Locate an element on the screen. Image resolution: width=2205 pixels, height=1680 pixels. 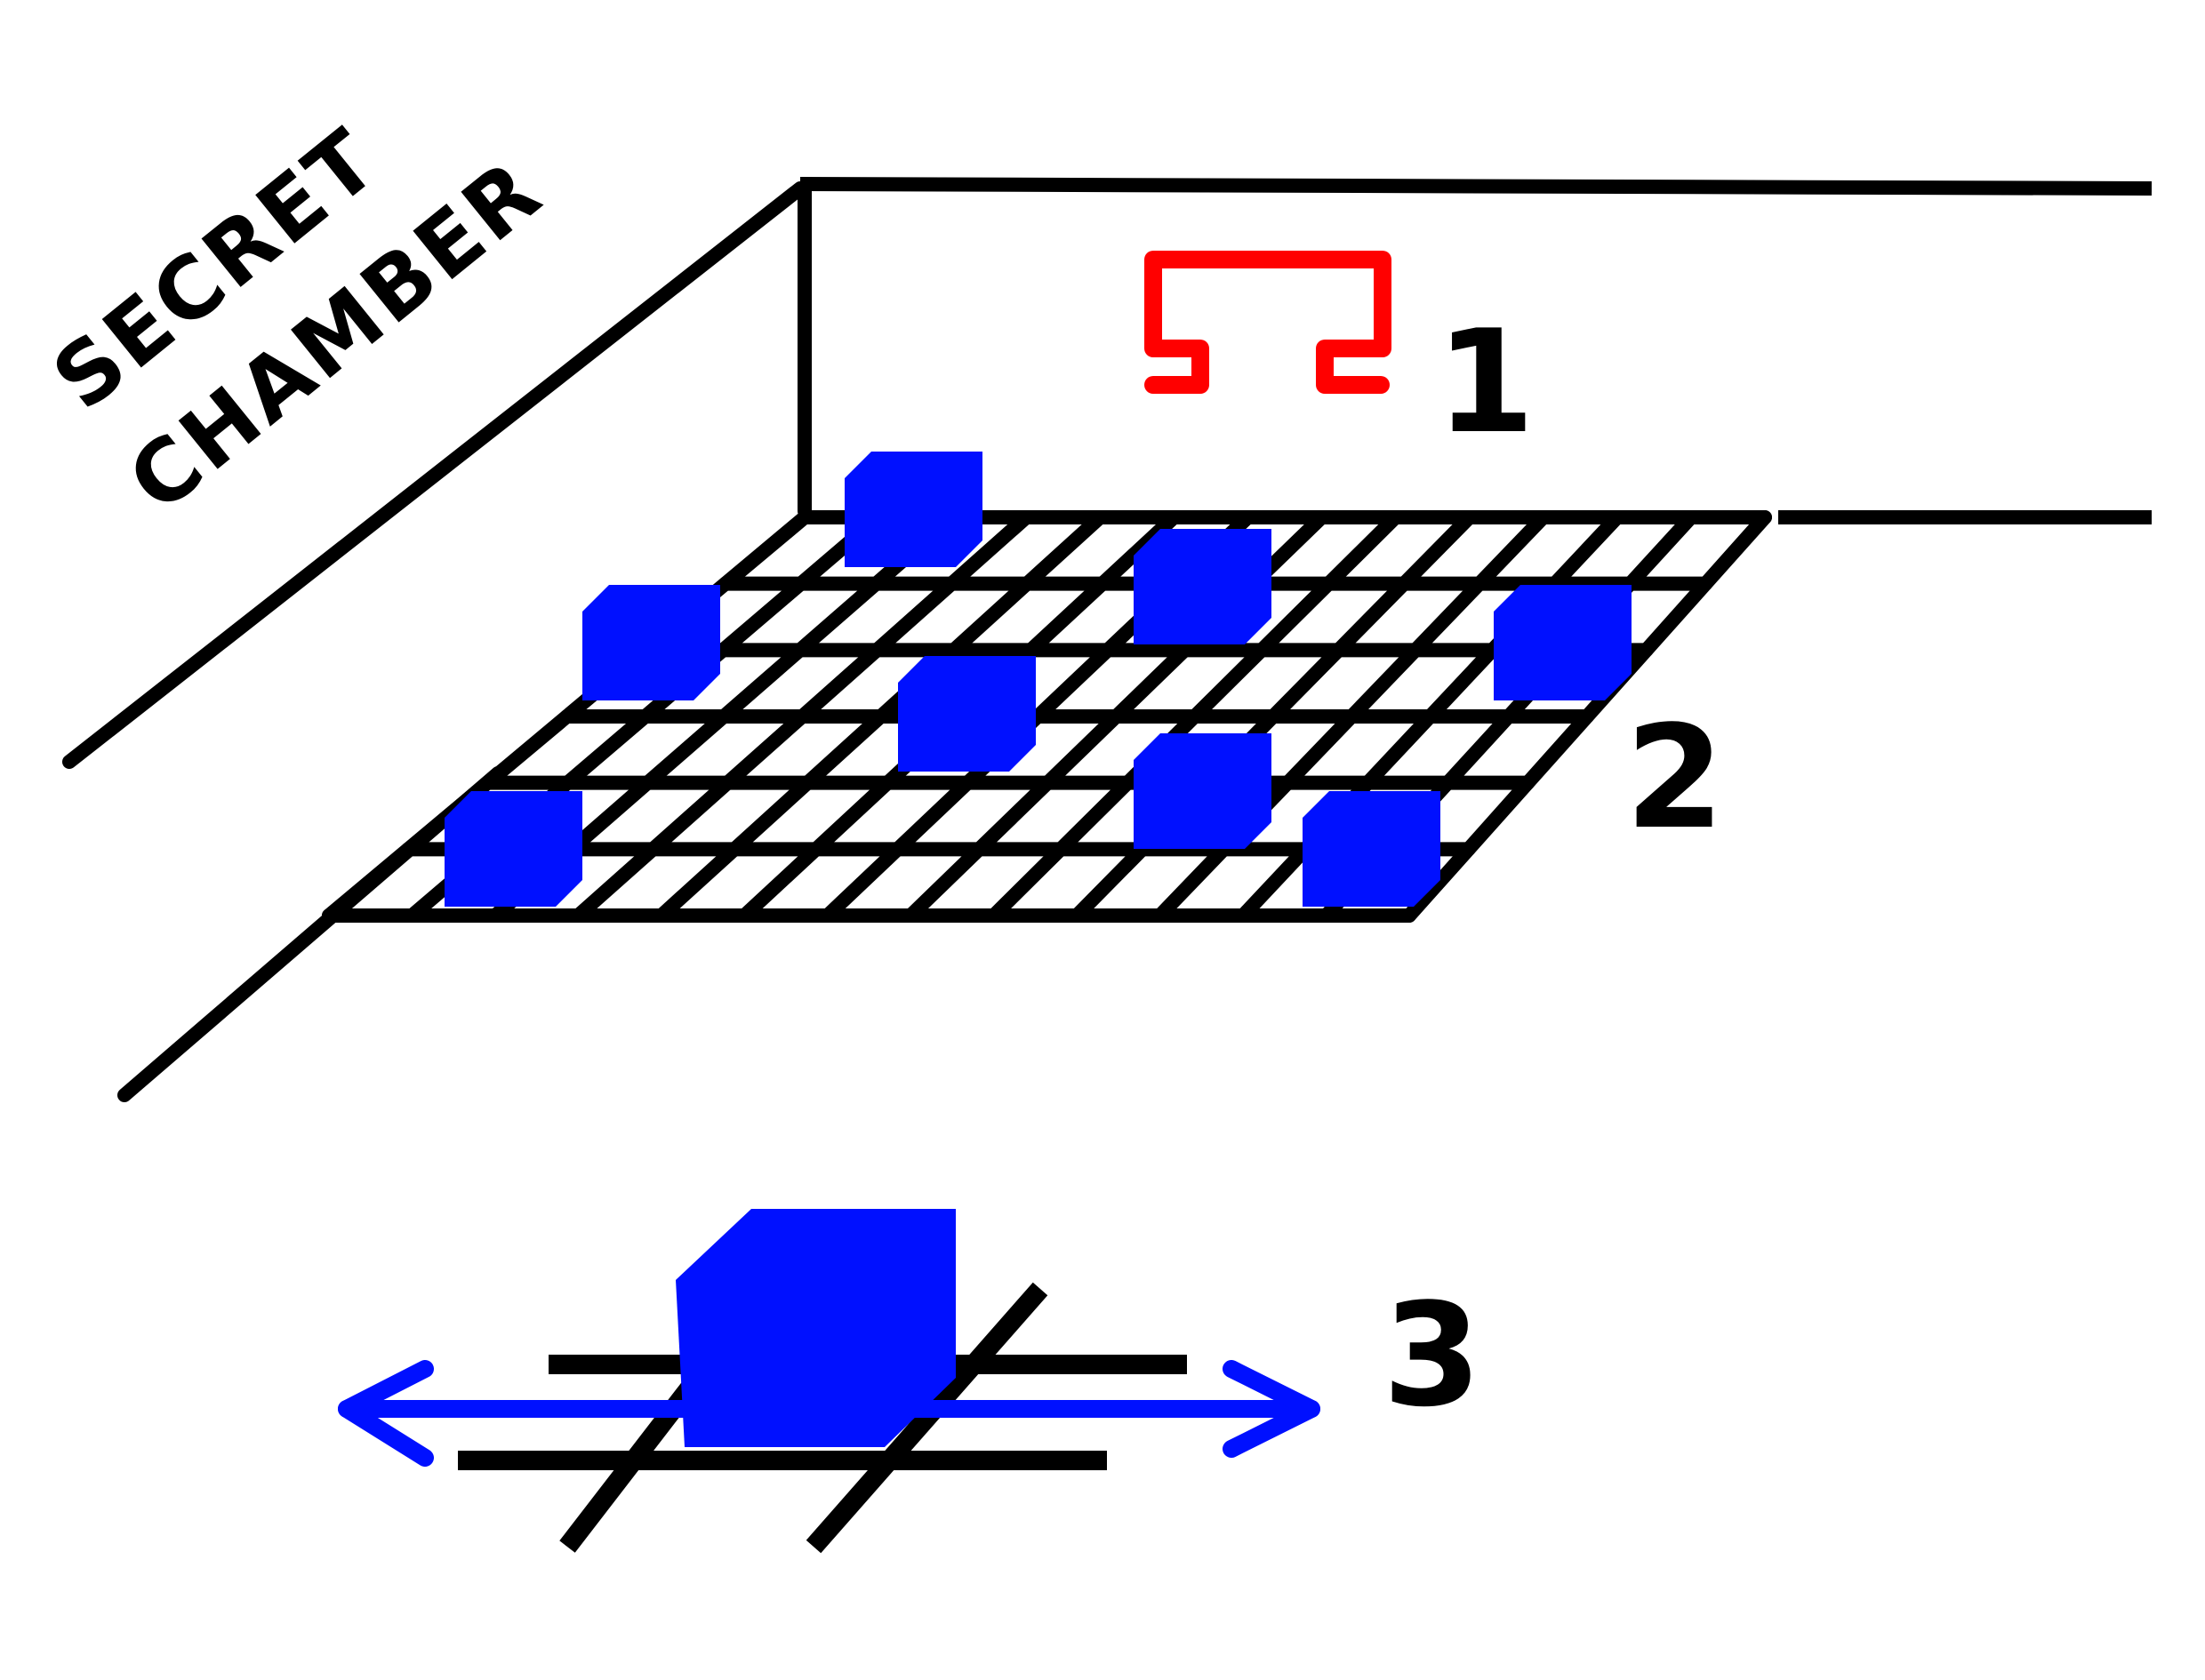
blue-blocks is located at coordinates (1038, 679).